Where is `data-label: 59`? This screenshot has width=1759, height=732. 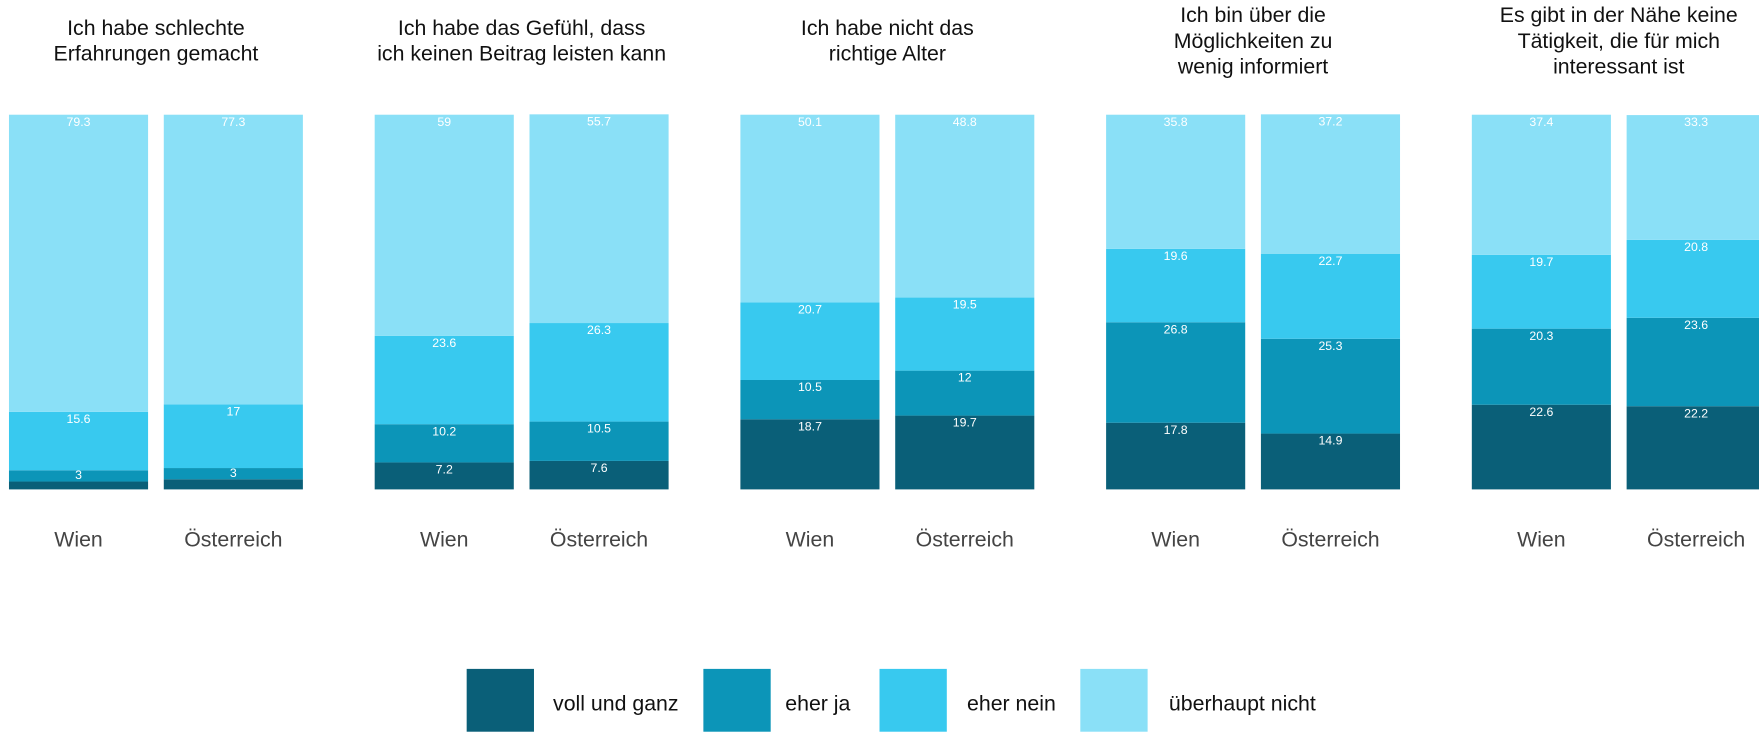
data-label: 59 is located at coordinates (444, 122).